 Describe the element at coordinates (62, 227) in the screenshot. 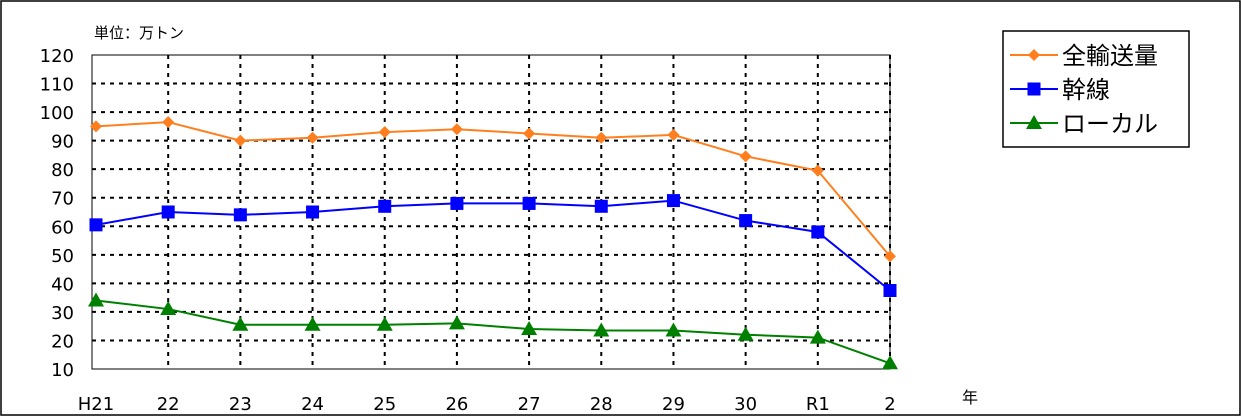

I see `y-tick-label: 60` at that location.